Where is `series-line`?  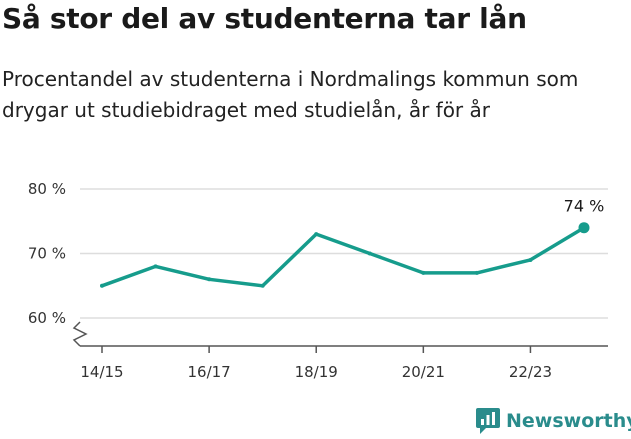 series-line is located at coordinates (343, 256).